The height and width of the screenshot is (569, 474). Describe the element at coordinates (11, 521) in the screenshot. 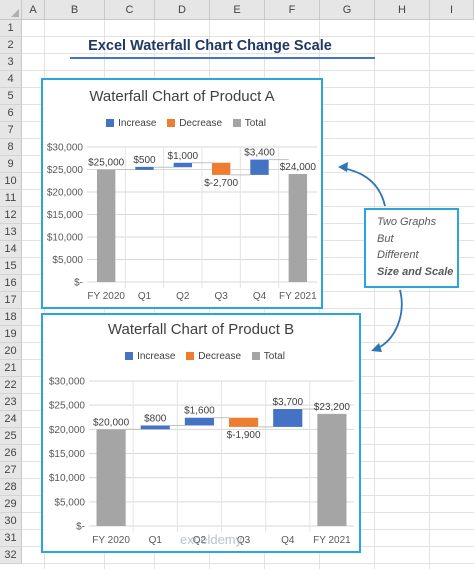

I see `row-header: 30` at that location.